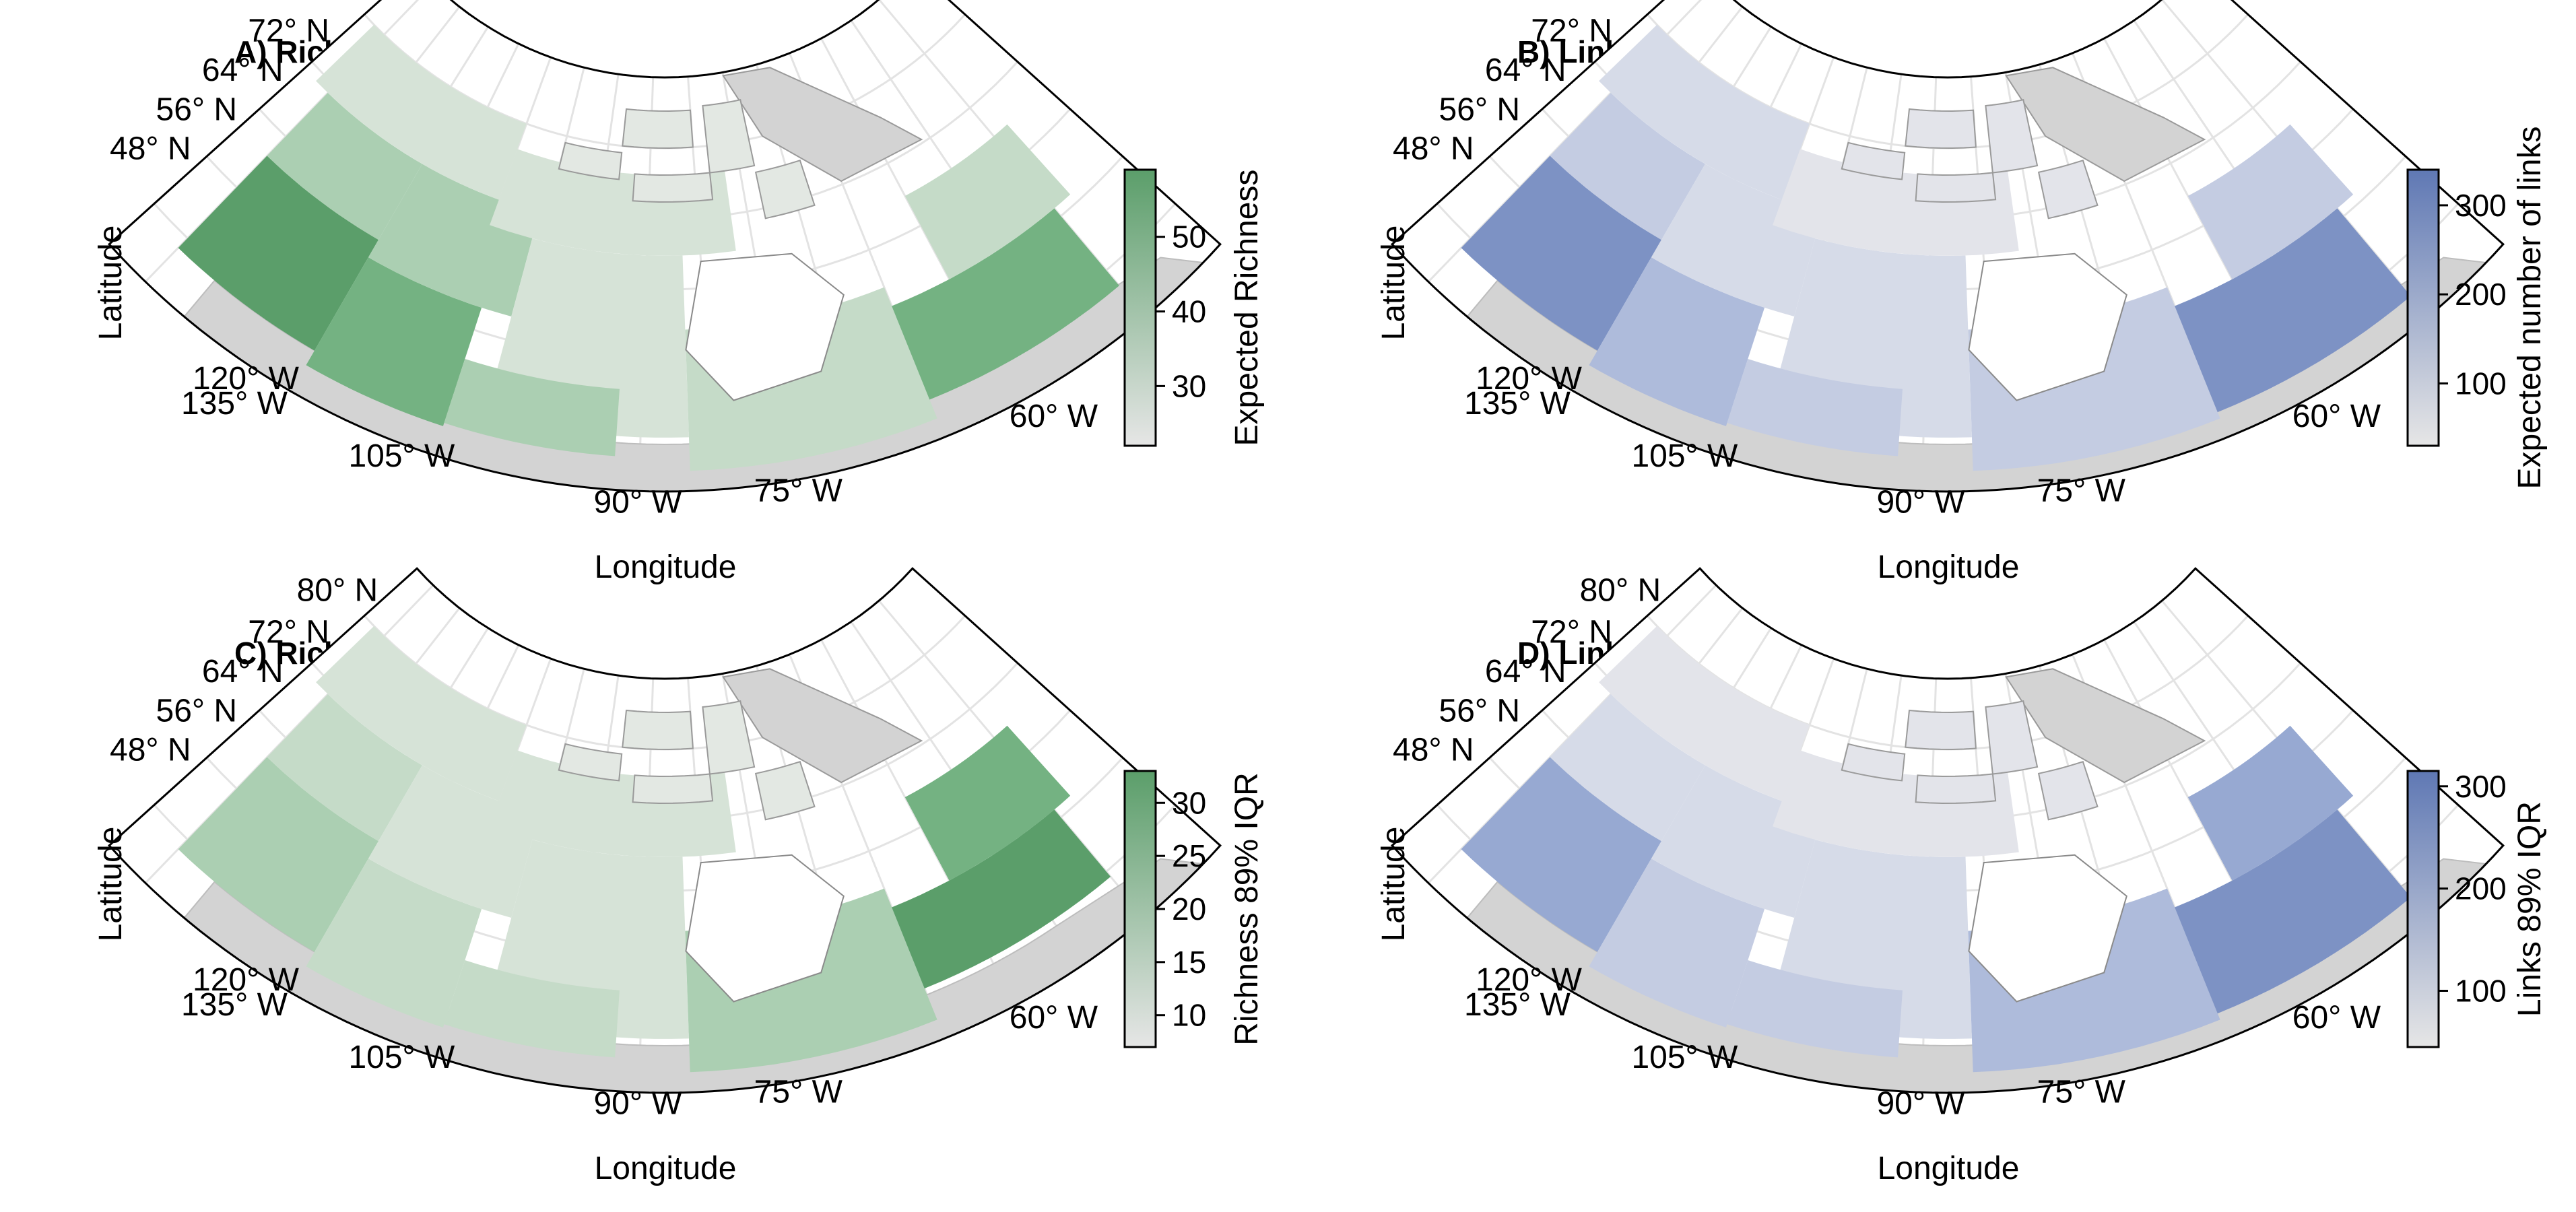 The image size is (2576, 1212). What do you see at coordinates (1247, 308) in the screenshot?
I see `colorbar-title: Expected Richness` at bounding box center [1247, 308].